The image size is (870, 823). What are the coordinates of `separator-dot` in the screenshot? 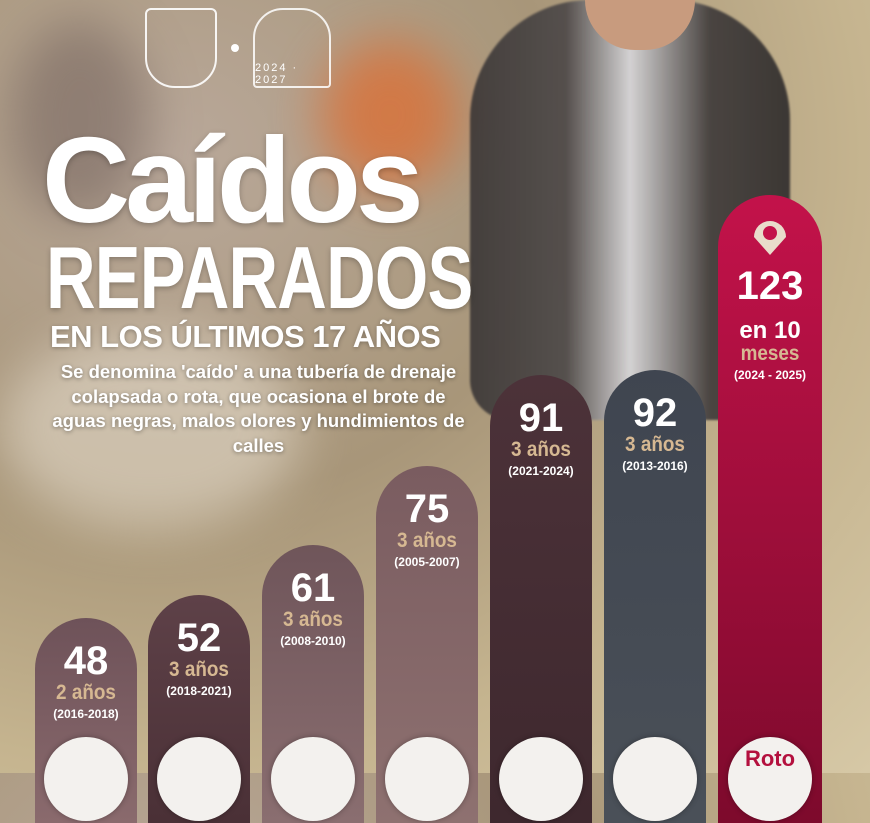 It's located at (235, 48).